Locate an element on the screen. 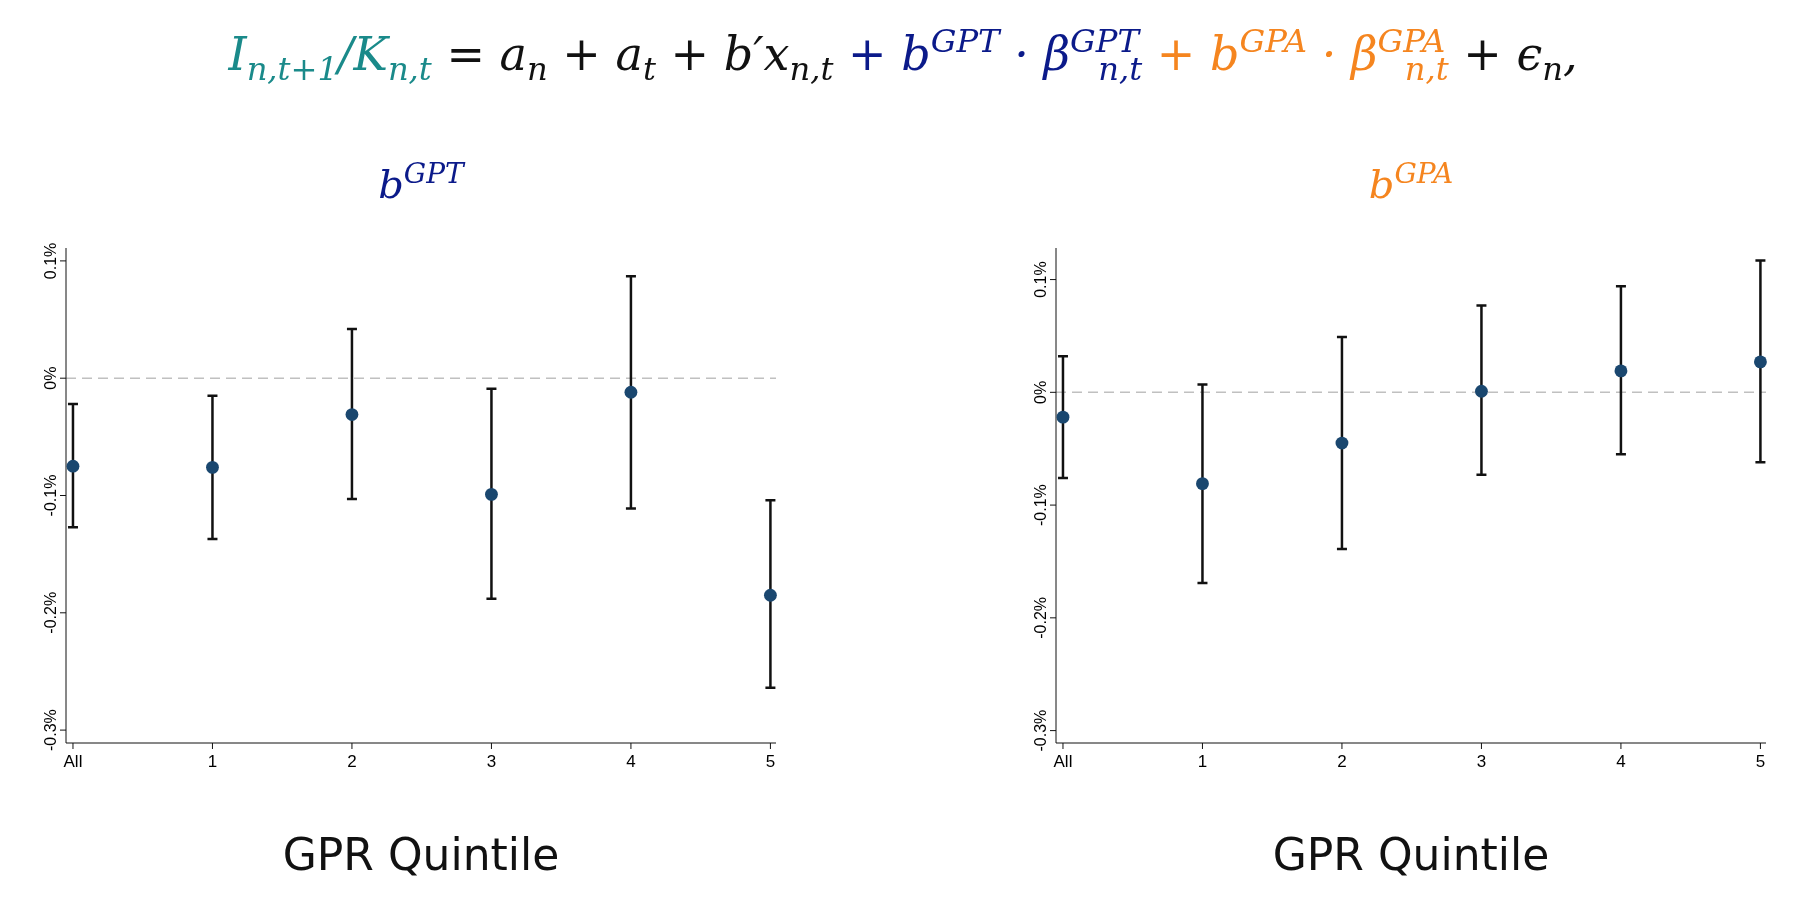 This screenshot has width=1806, height=900. text: I$_{n,t+1}$/K$_{n,t}$ = a$_{n}$ + a$_{t}$ + b′x$_{n,t}$ + b$^{GPT}$ · β$^{GPT}$$_{n,t}$ + b$^{GPA}$ · β$^{GPA}$$_{n,t}$ + ϵ$_{n}$, is located at coordinates (903, 55).